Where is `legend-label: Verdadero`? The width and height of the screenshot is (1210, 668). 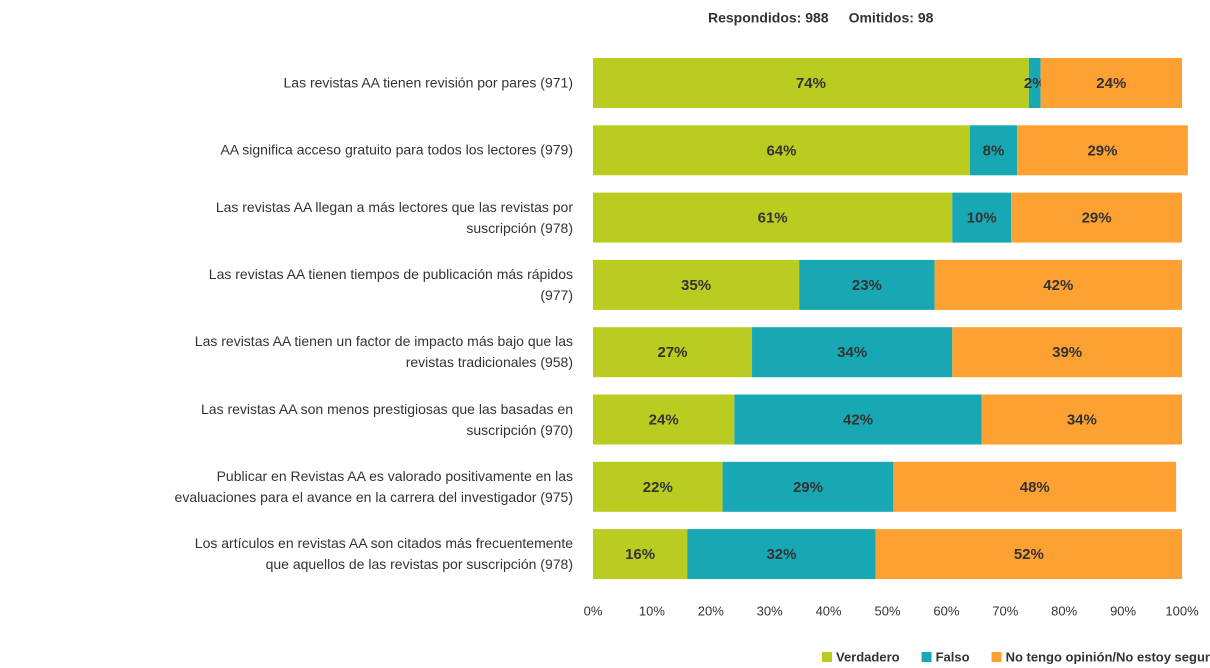
legend-label: Verdadero is located at coordinates (868, 656).